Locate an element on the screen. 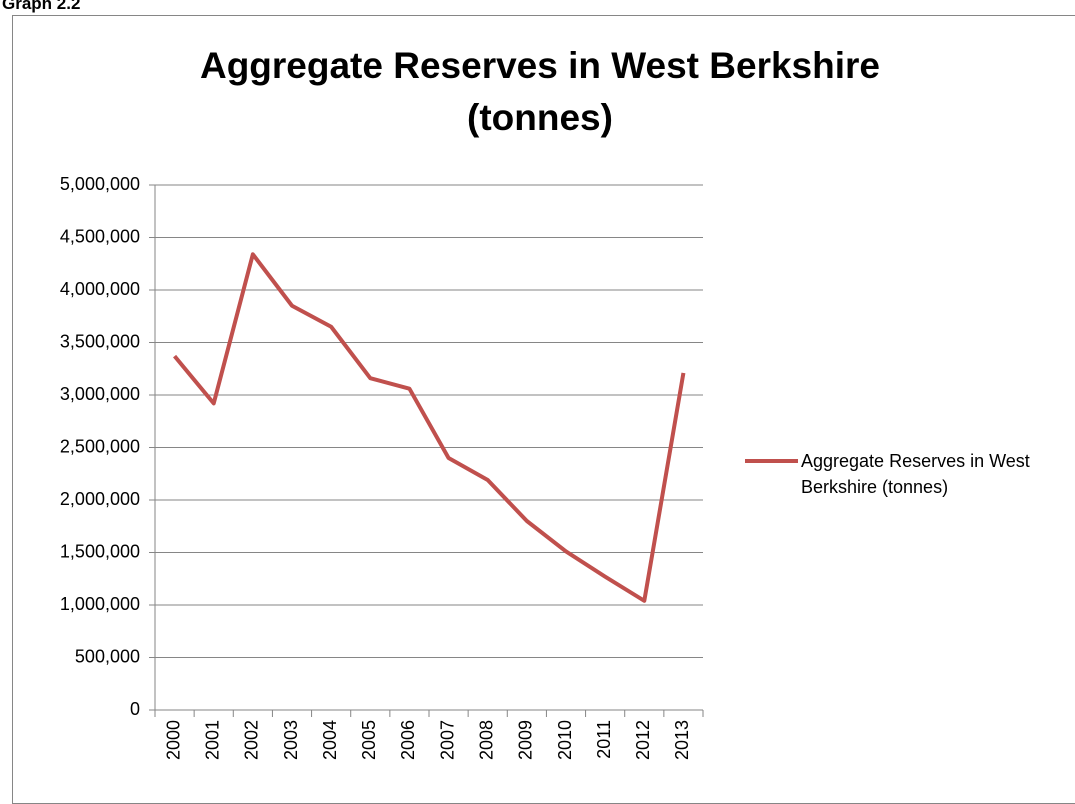 Image resolution: width=1075 pixels, height=804 pixels. y-tick-label: 4,000,000 is located at coordinates (100, 289).